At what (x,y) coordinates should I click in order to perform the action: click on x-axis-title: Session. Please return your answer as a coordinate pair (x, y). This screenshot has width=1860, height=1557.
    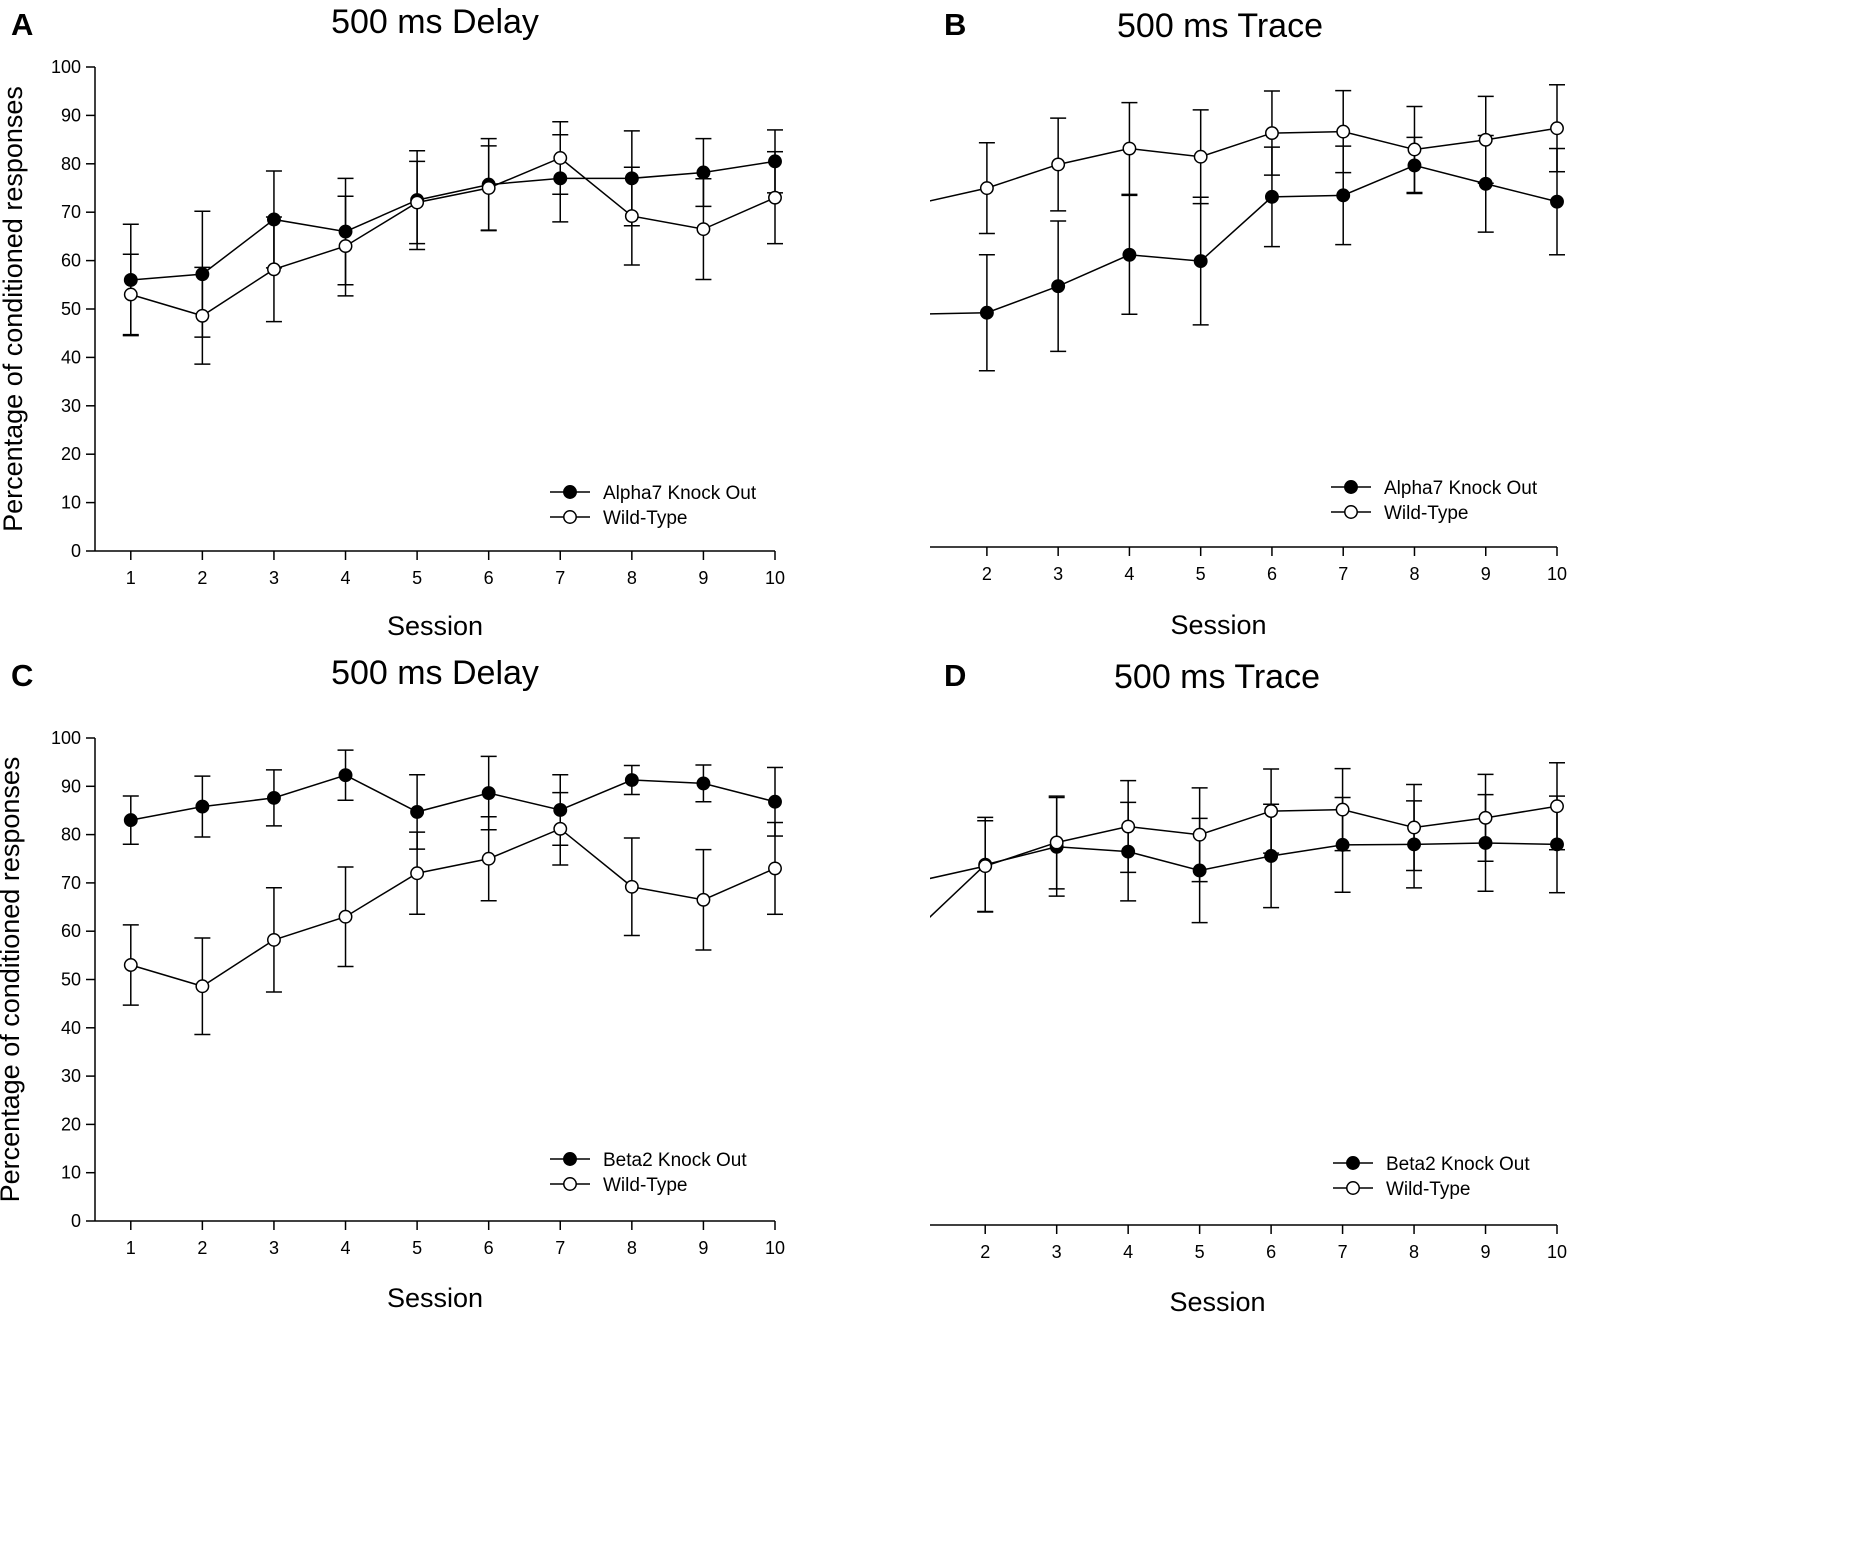
    Looking at the image, I should click on (435, 1298).